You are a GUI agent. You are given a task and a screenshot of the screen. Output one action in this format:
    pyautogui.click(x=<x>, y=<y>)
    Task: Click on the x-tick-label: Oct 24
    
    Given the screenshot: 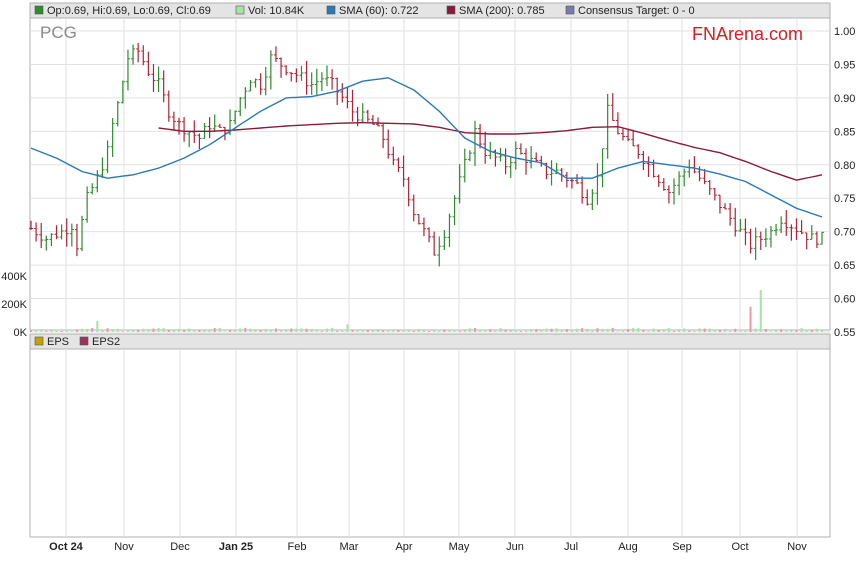 What is the action you would take?
    pyautogui.click(x=66, y=547)
    